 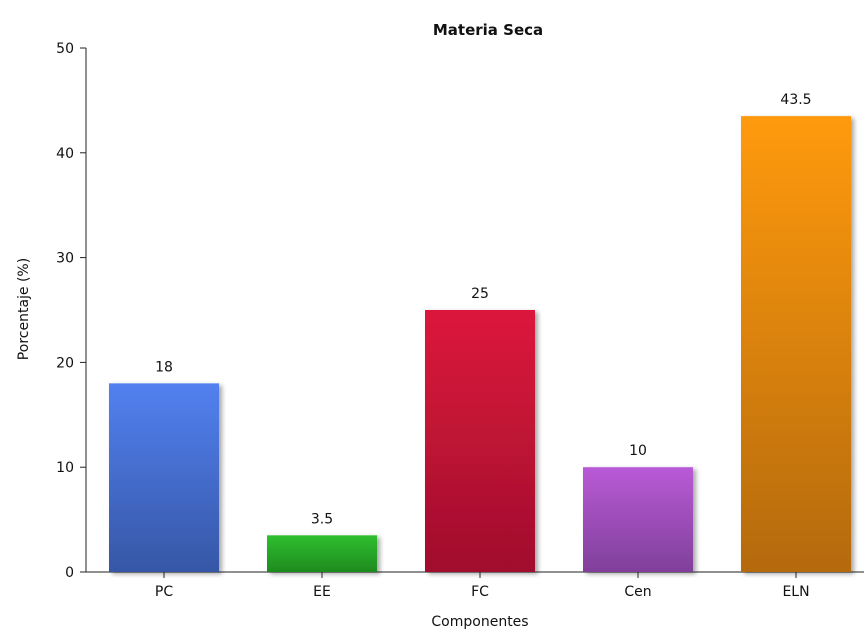 I want to click on data-label-fc: 25, so click(x=480, y=294).